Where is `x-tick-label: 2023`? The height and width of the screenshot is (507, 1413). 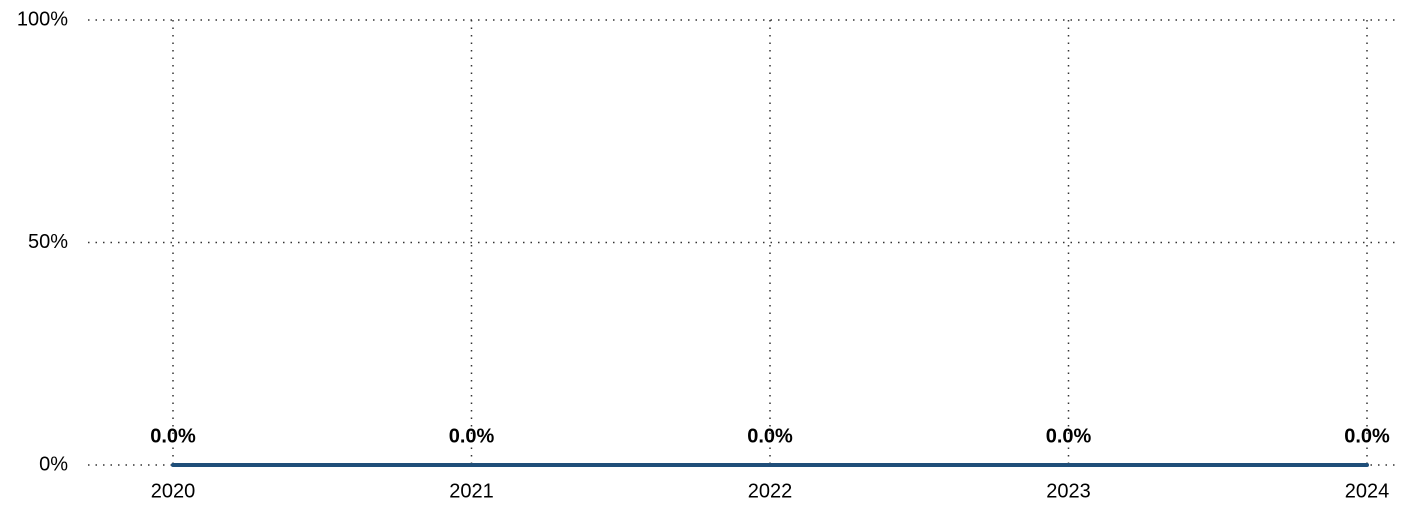
x-tick-label: 2023 is located at coordinates (1068, 491).